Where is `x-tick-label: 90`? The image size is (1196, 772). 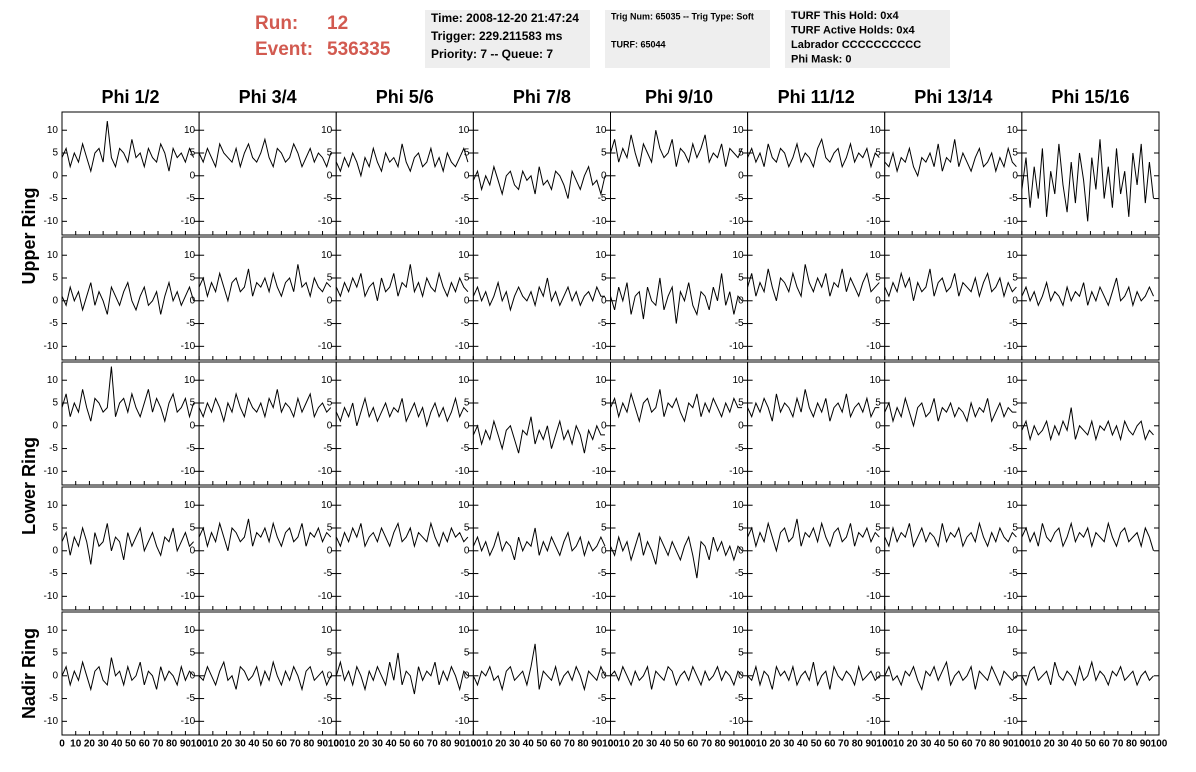
x-tick-label: 90 is located at coordinates (734, 744).